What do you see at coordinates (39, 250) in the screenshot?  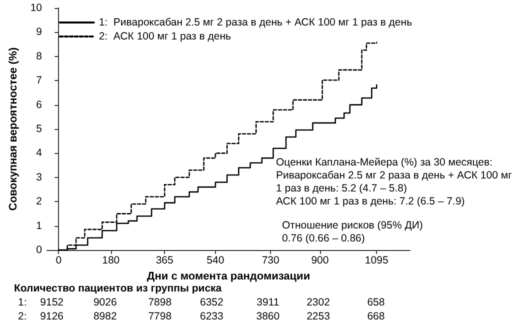 I see `y-tick-label: 0` at bounding box center [39, 250].